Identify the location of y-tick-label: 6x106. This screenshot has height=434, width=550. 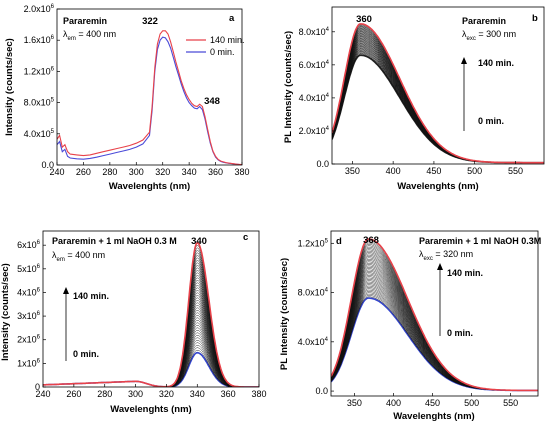
(29, 245).